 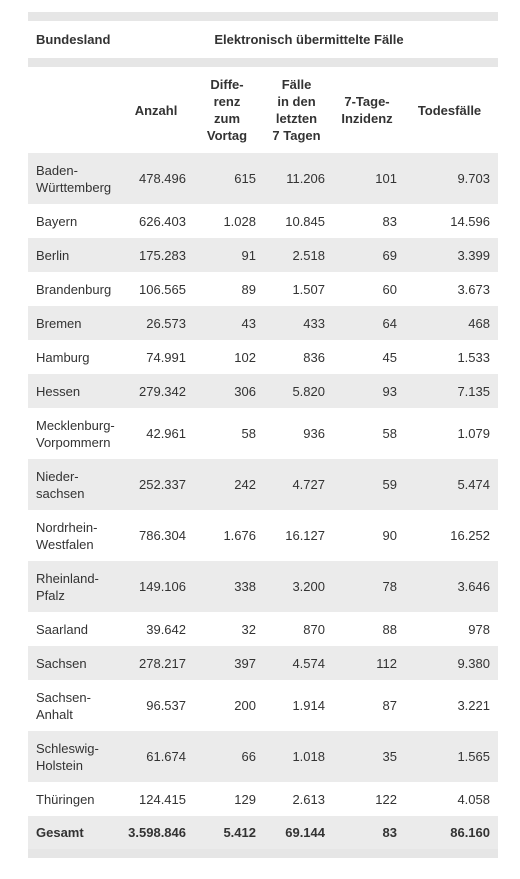 I want to click on table-cell: 89, so click(x=248, y=289).